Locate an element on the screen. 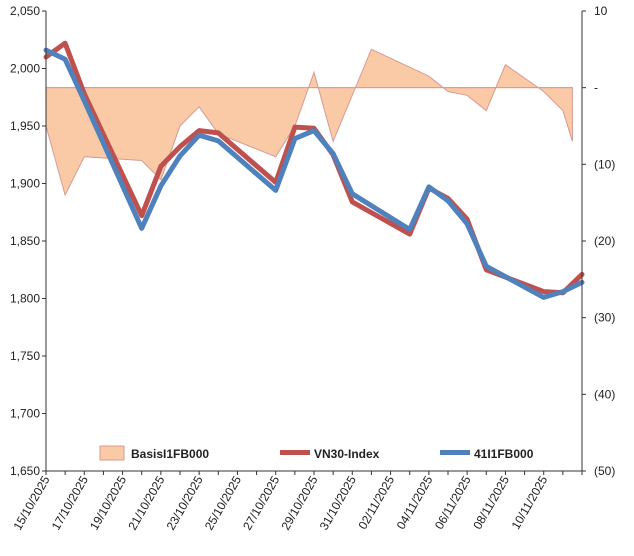 The width and height of the screenshot is (634, 556). right-axis-tick-label: (50) is located at coordinates (604, 471).